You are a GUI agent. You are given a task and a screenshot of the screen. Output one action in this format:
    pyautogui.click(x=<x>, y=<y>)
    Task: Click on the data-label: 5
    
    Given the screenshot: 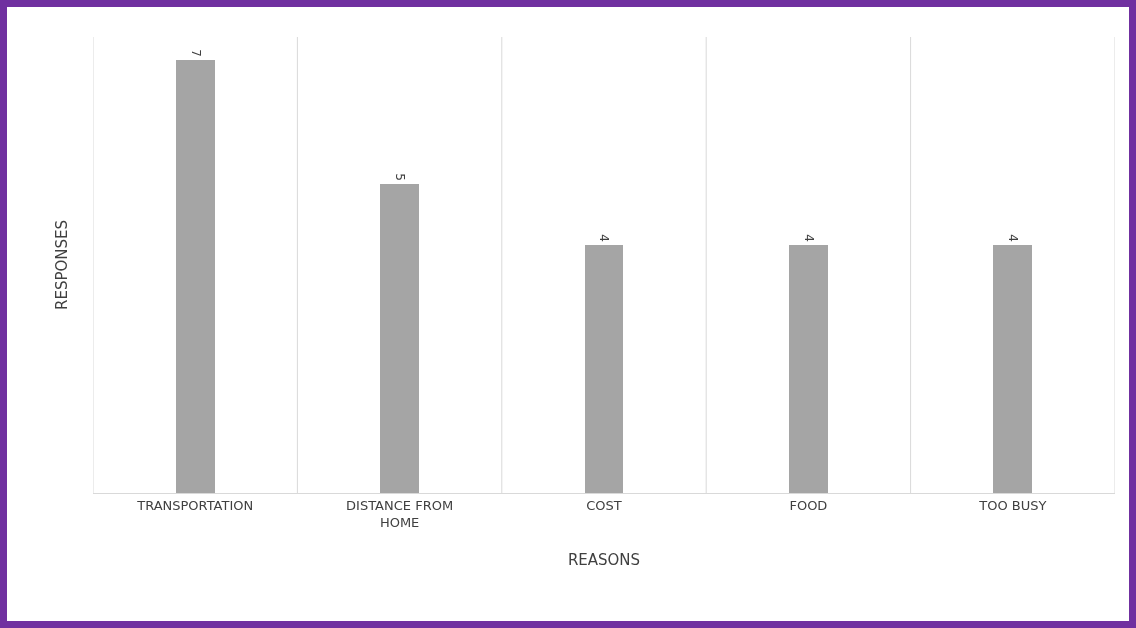 What is the action you would take?
    pyautogui.click(x=399, y=177)
    